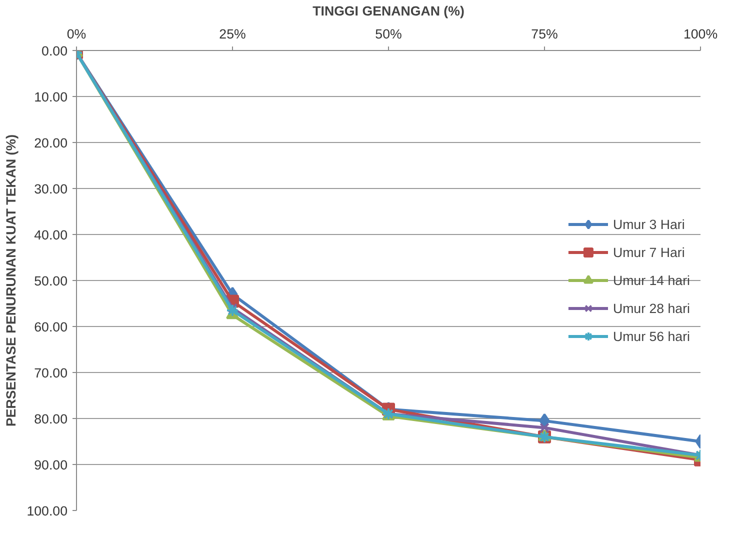 The width and height of the screenshot is (745, 542). I want to click on y-tick-label: 80.00, so click(51, 419).